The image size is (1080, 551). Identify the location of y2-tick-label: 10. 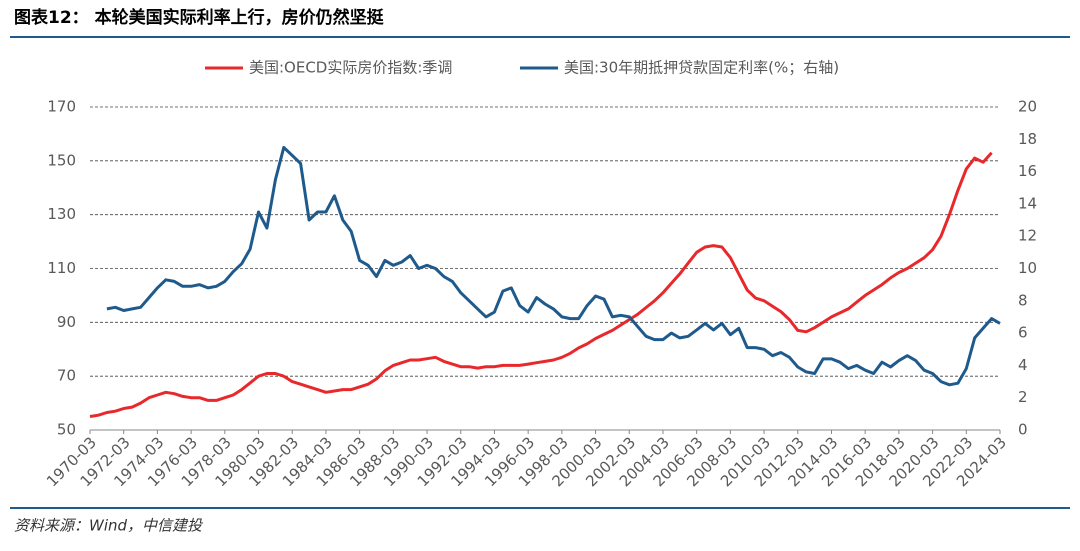
(1027, 268).